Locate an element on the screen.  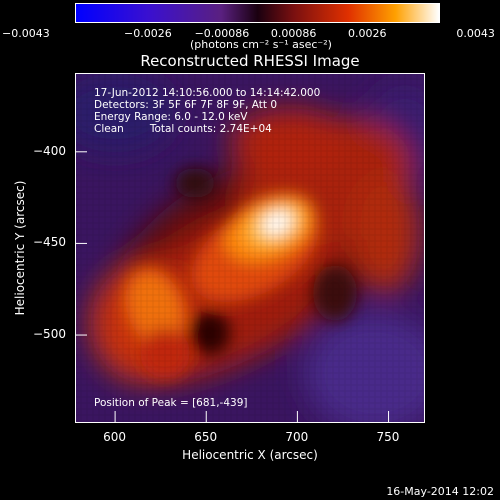
total-counts: Total counts: 2.74E+04 is located at coordinates (210, 129).